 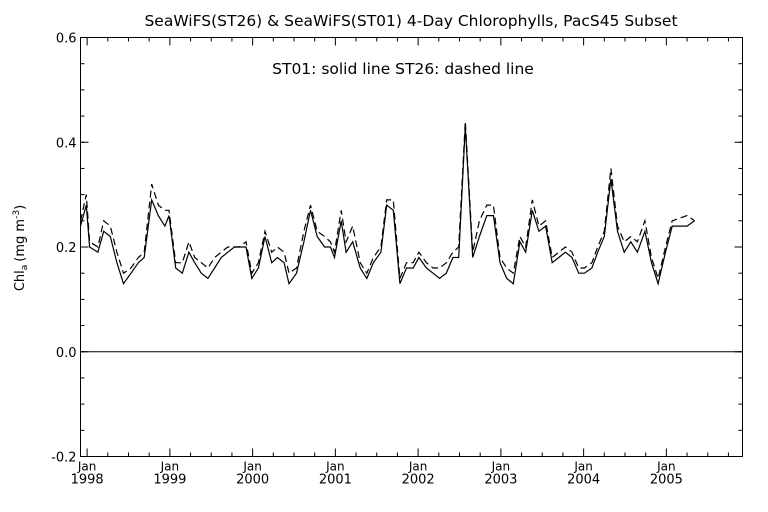 What do you see at coordinates (25, 268) in the screenshot?
I see `y-label-sub: a` at bounding box center [25, 268].